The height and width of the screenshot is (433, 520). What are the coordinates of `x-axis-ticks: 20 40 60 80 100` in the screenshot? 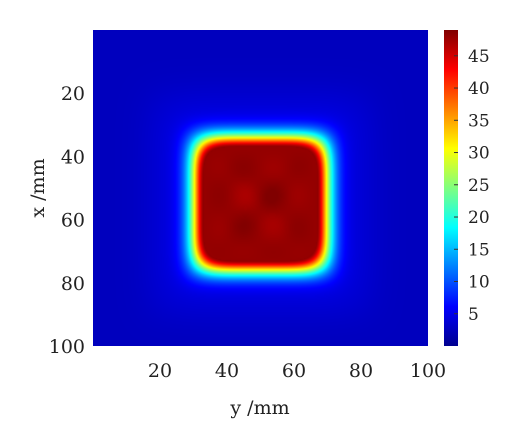 It's located at (297, 371).